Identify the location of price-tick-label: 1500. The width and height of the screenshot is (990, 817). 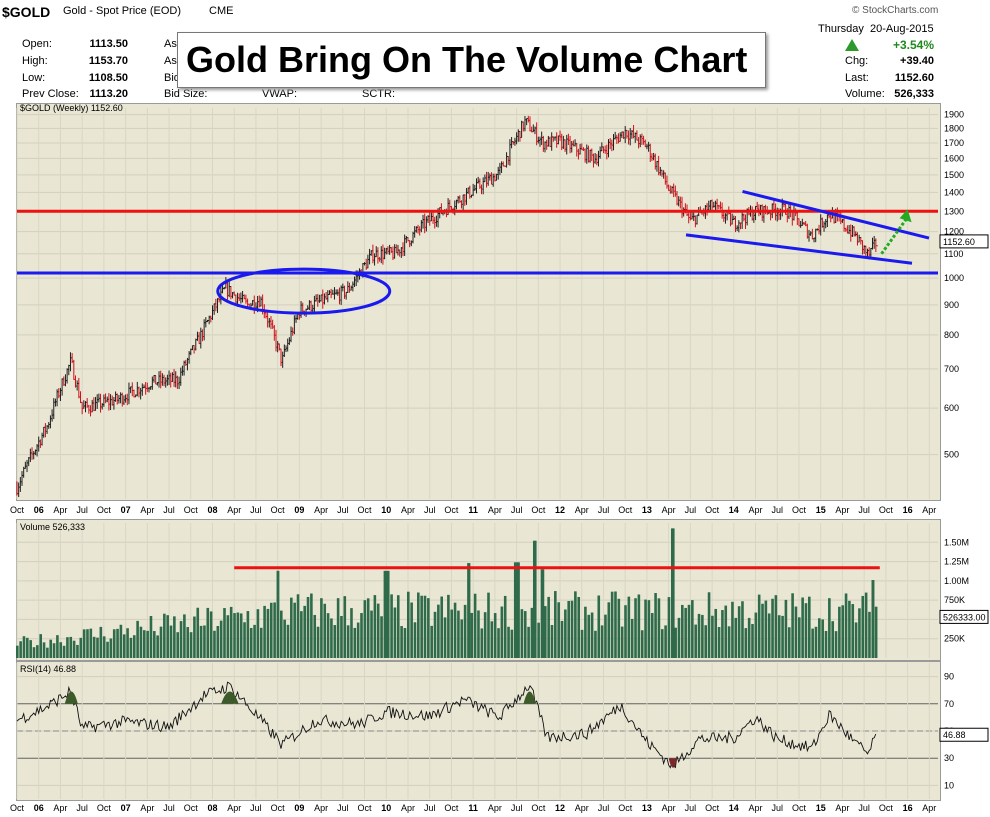
(954, 175).